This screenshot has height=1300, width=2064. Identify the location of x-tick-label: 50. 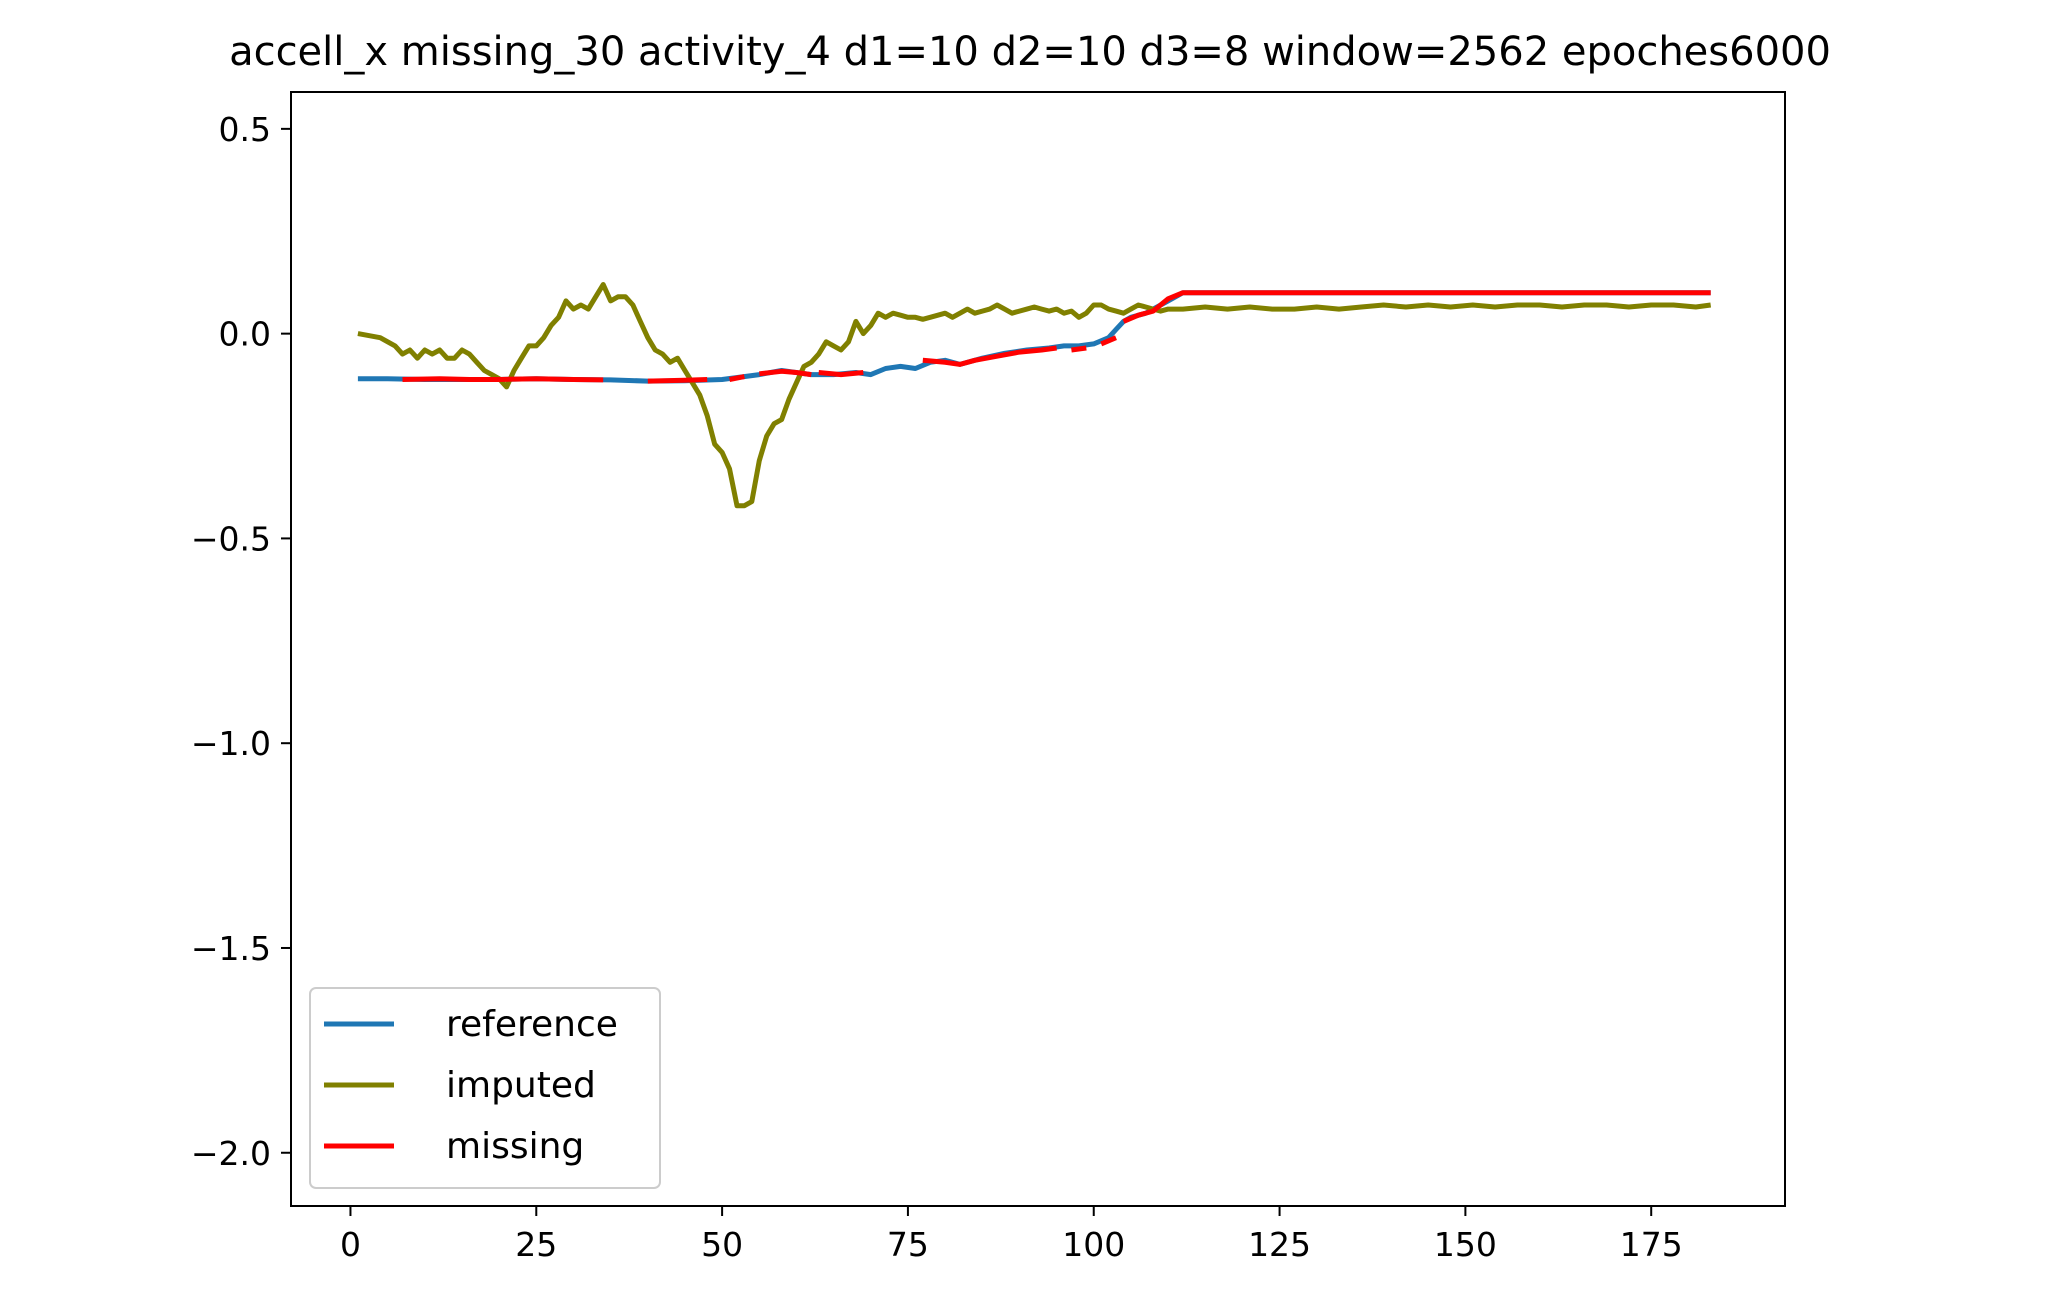
(722, 1244).